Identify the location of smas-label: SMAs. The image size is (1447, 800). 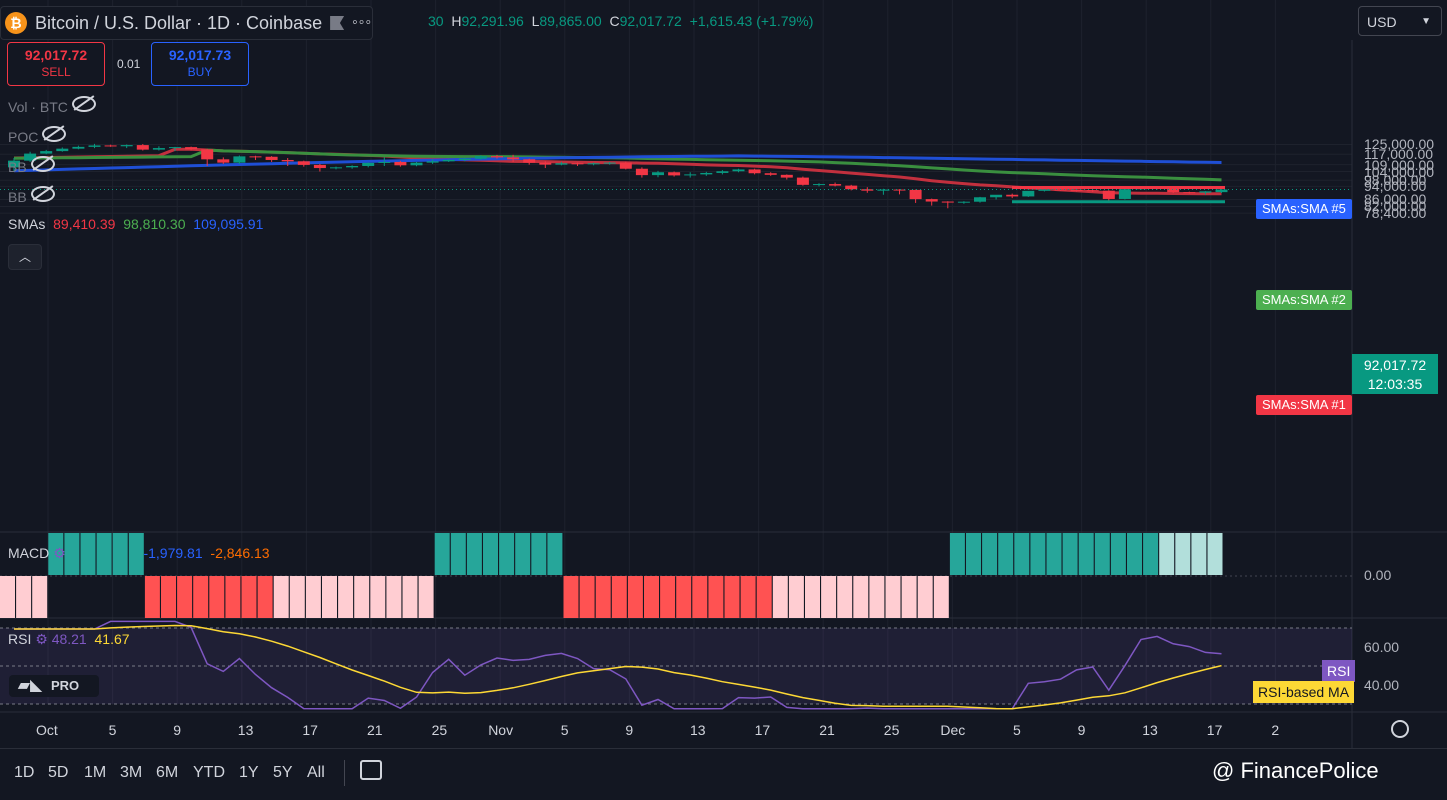
(27, 224).